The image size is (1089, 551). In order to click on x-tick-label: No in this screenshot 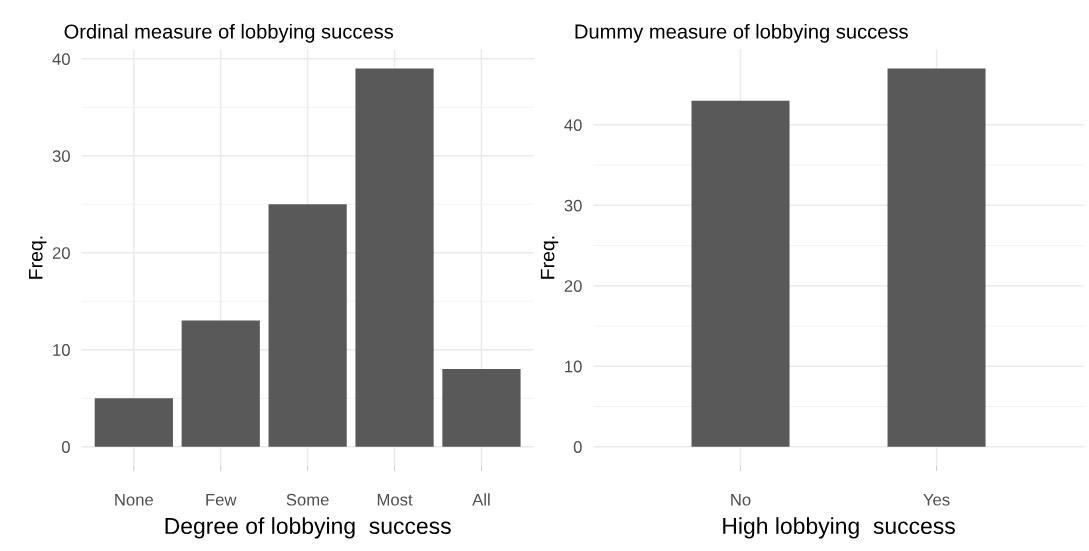, I will do `click(741, 499)`.